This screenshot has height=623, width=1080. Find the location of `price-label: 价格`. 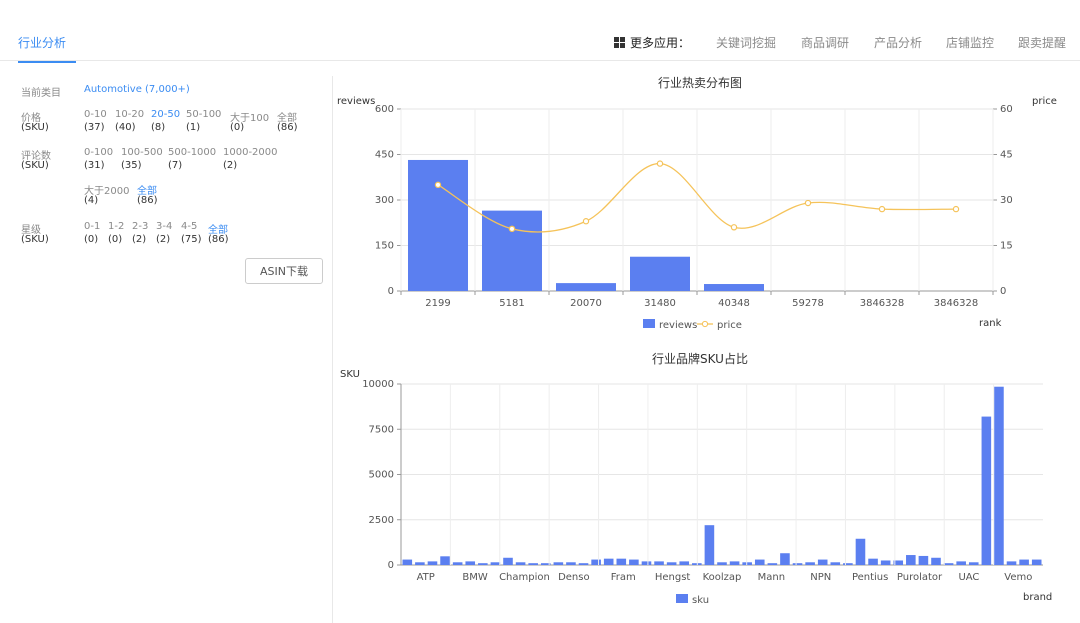

price-label: 价格 is located at coordinates (31, 118).